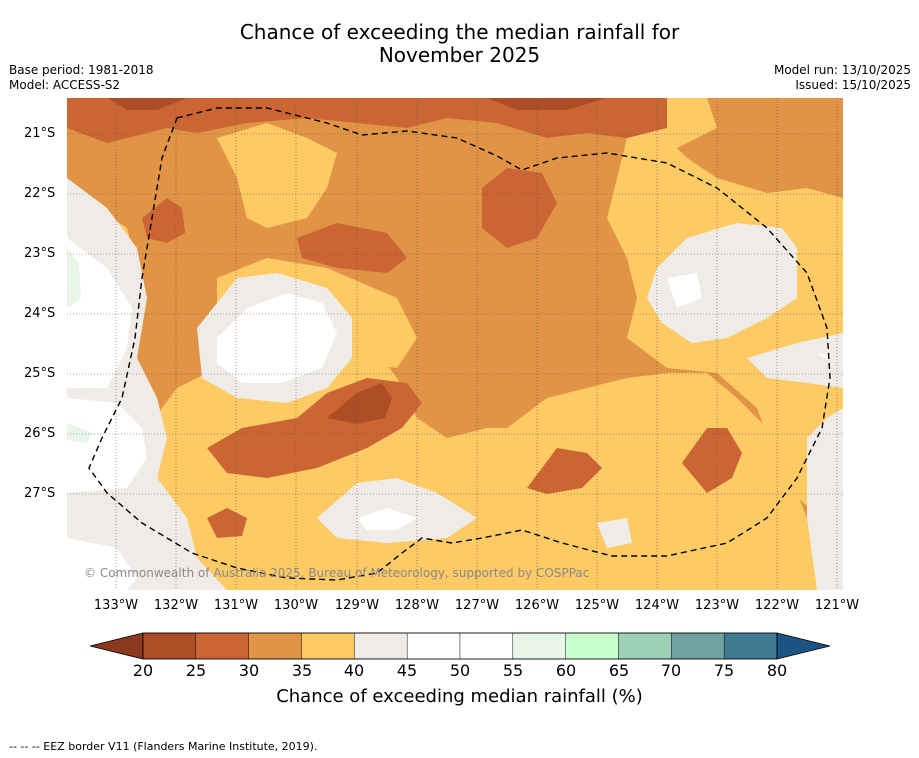  I want to click on colorbar-tick-80: 80, so click(777, 670).